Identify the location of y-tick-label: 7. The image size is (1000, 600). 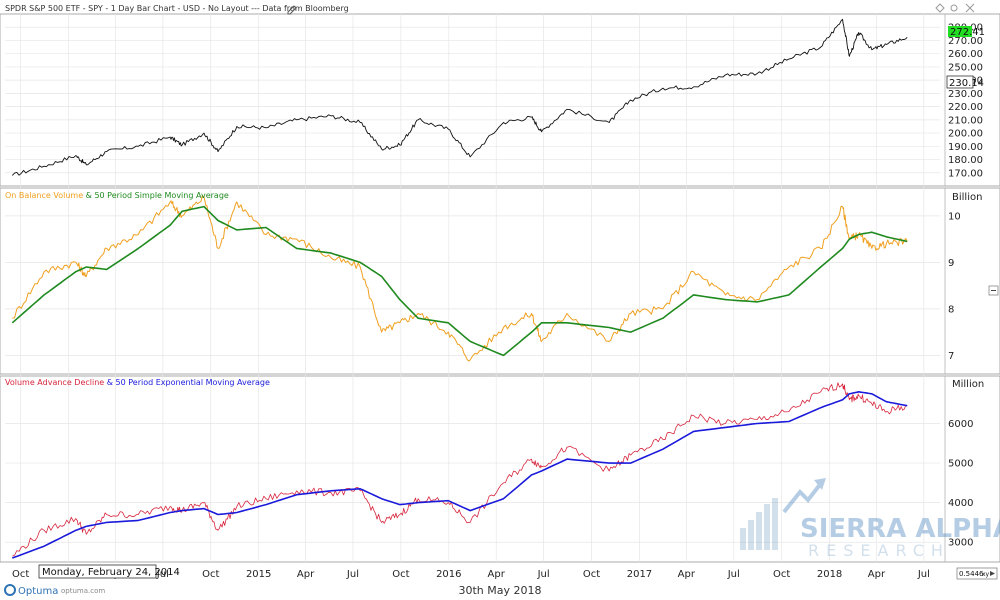
(951, 356).